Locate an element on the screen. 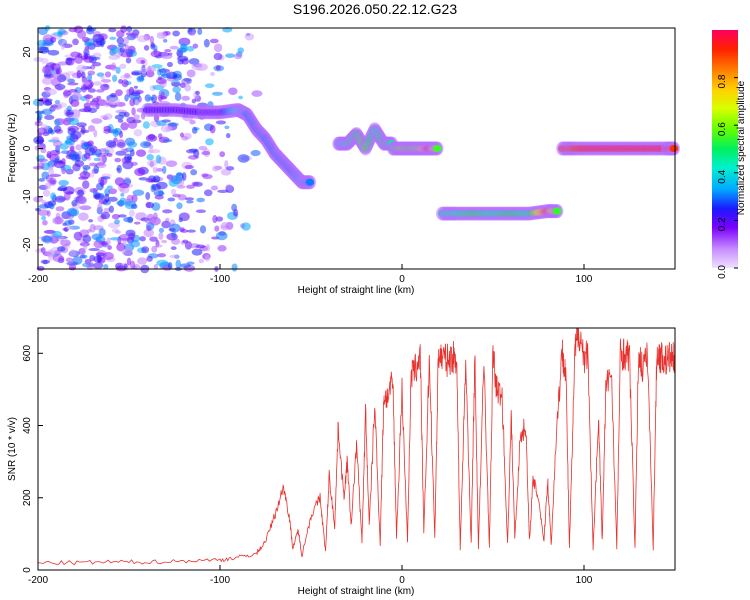 The width and height of the screenshot is (750, 600). colorbar-tick-label: 0.6 is located at coordinates (722, 129).